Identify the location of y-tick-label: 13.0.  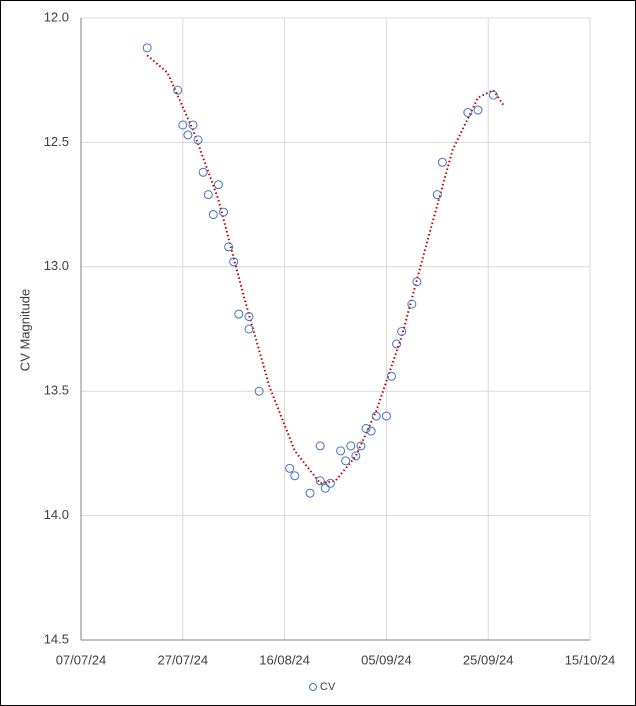
(56, 265).